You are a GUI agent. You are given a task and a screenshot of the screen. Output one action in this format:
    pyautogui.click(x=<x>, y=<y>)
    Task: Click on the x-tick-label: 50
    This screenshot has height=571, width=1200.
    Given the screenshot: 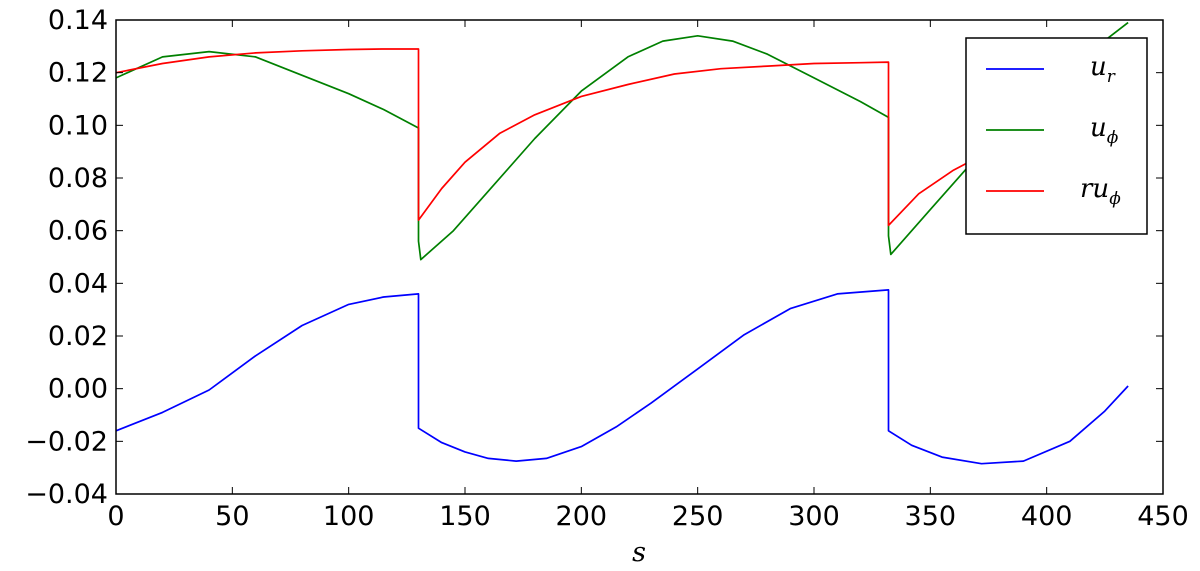 What is the action you would take?
    pyautogui.click(x=232, y=516)
    